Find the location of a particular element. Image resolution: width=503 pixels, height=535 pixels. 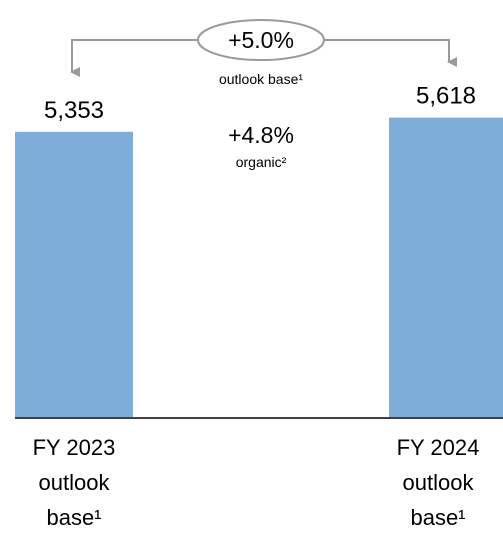

organic-label: +4.8% is located at coordinates (261, 135).